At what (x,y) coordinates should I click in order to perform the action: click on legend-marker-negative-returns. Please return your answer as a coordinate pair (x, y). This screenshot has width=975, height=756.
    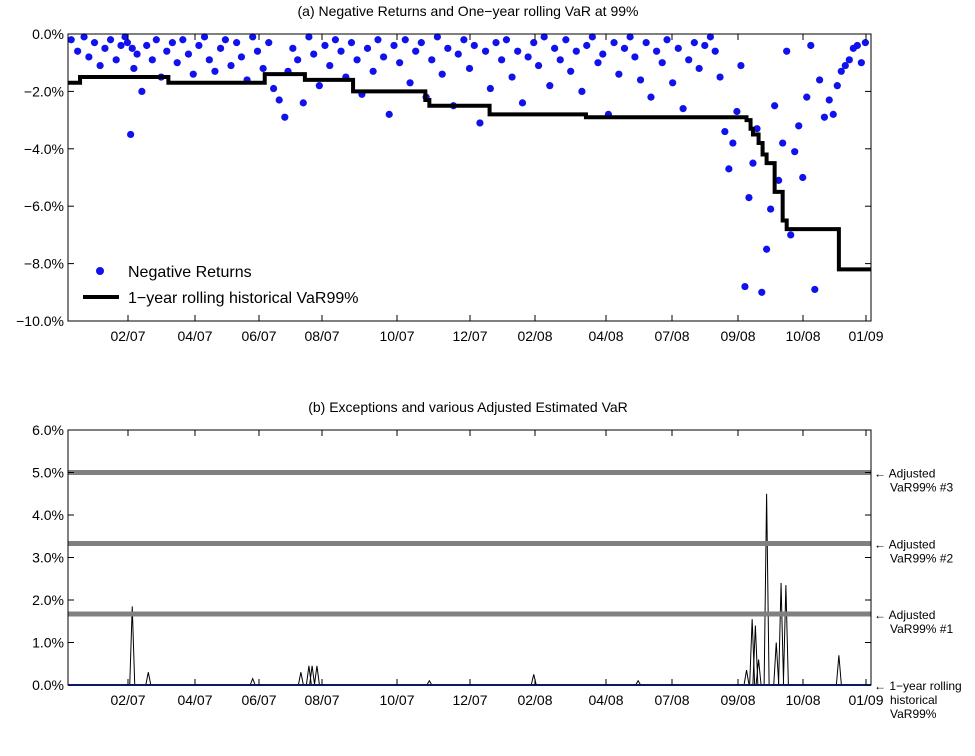
    Looking at the image, I should click on (100, 271).